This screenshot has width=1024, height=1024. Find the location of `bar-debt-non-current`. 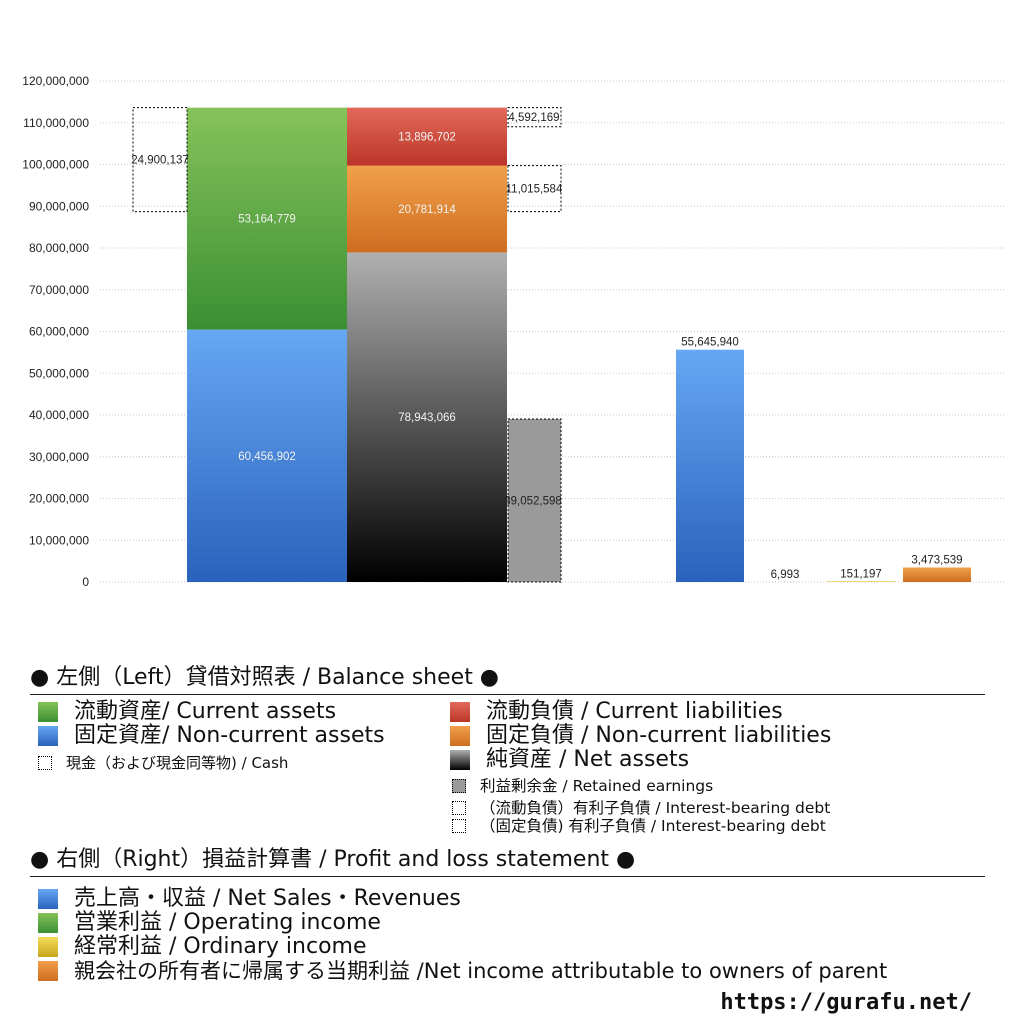

bar-debt-non-current is located at coordinates (534, 189).